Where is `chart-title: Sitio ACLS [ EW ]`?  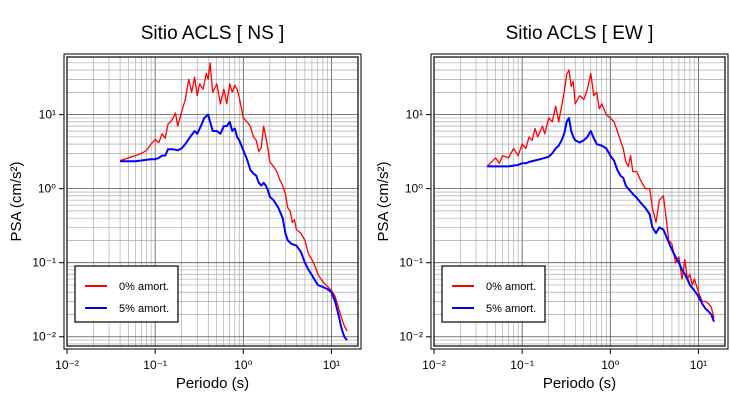
chart-title: Sitio ACLS [ EW ] is located at coordinates (580, 33).